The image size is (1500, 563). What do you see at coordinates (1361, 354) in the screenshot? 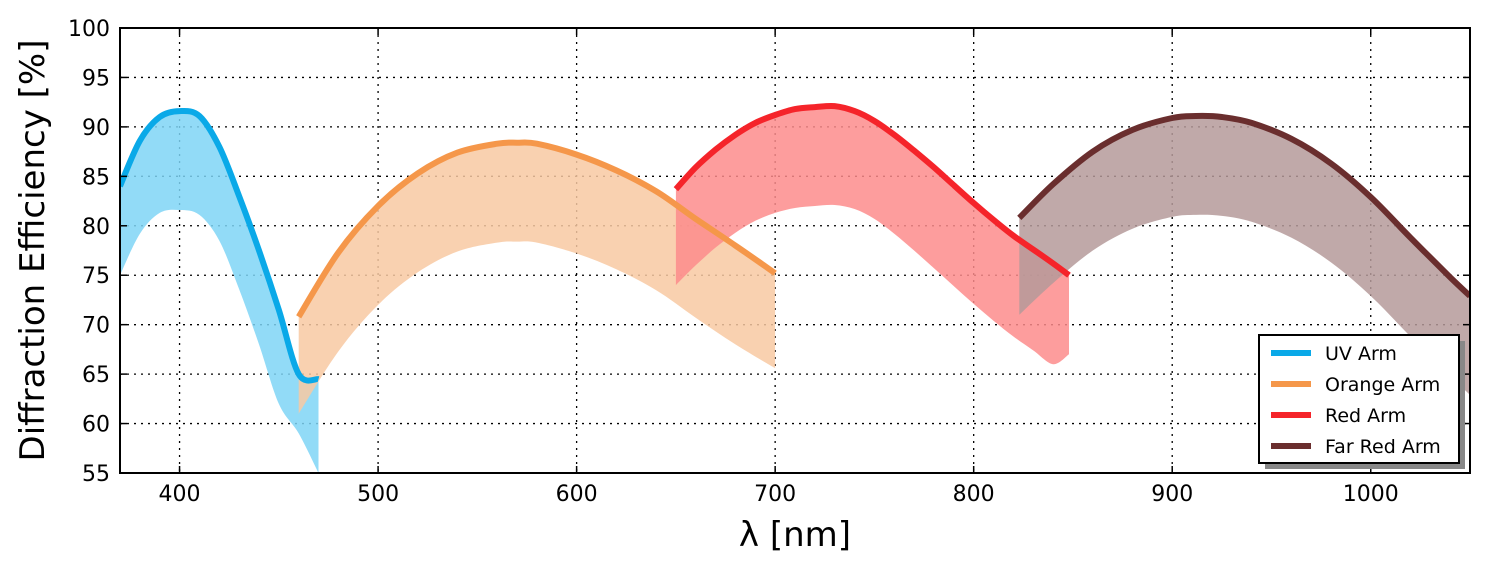
I see `legend-label: UV Arm` at bounding box center [1361, 354].